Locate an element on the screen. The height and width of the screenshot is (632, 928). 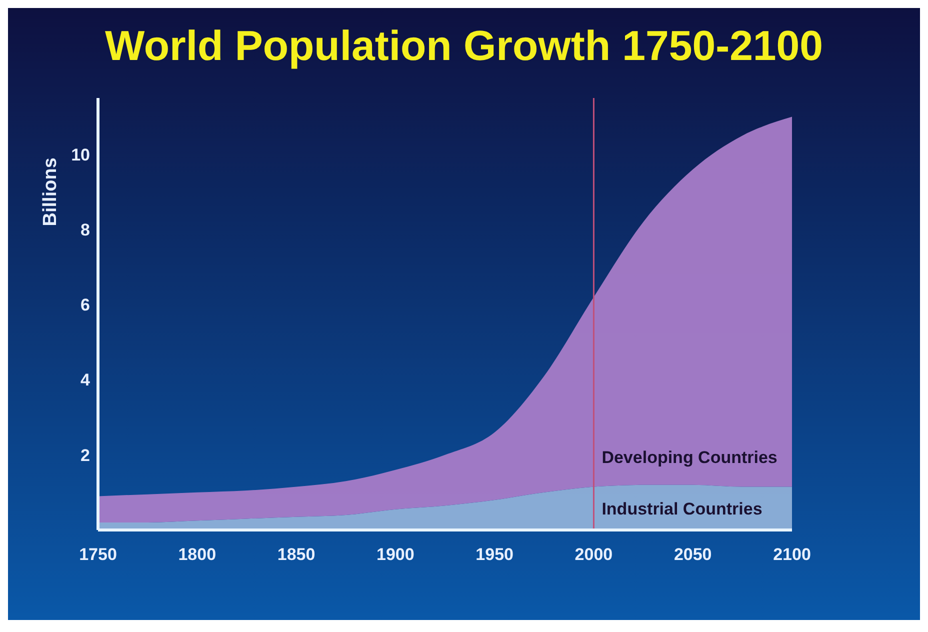
x-tick-label: 1950 is located at coordinates (495, 554).